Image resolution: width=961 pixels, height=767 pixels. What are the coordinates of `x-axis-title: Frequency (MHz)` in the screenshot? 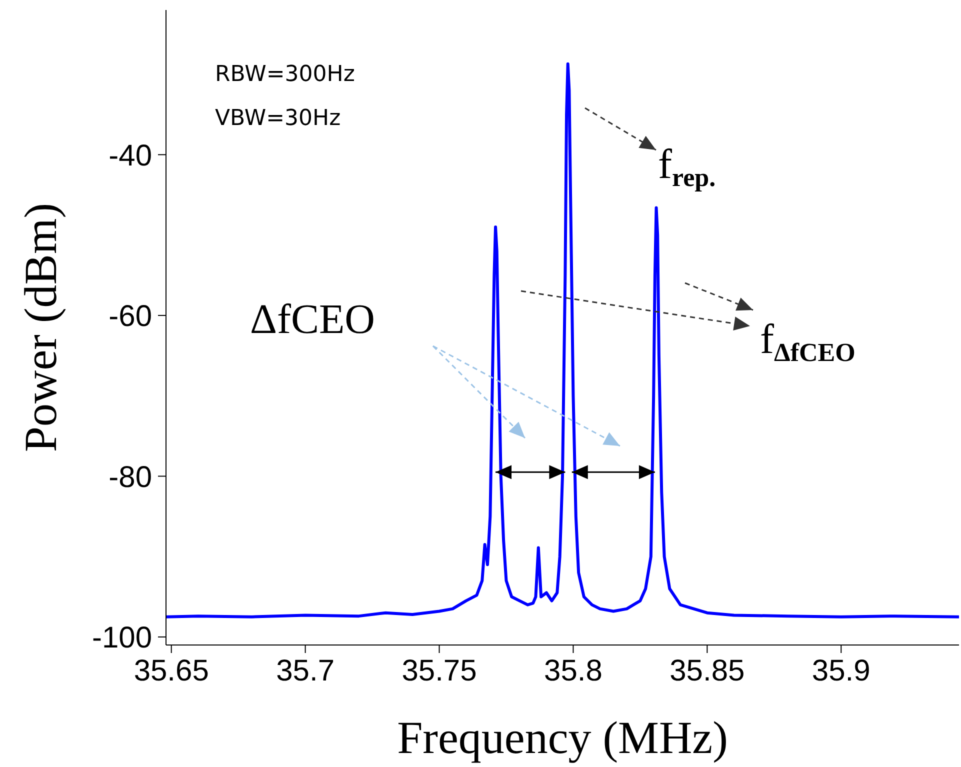 It's located at (562, 737).